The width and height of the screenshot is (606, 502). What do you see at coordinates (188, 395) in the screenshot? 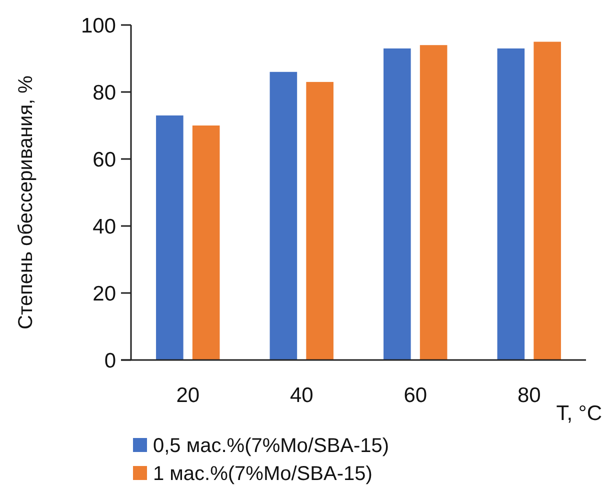
I see `x-tick-label: 20` at bounding box center [188, 395].